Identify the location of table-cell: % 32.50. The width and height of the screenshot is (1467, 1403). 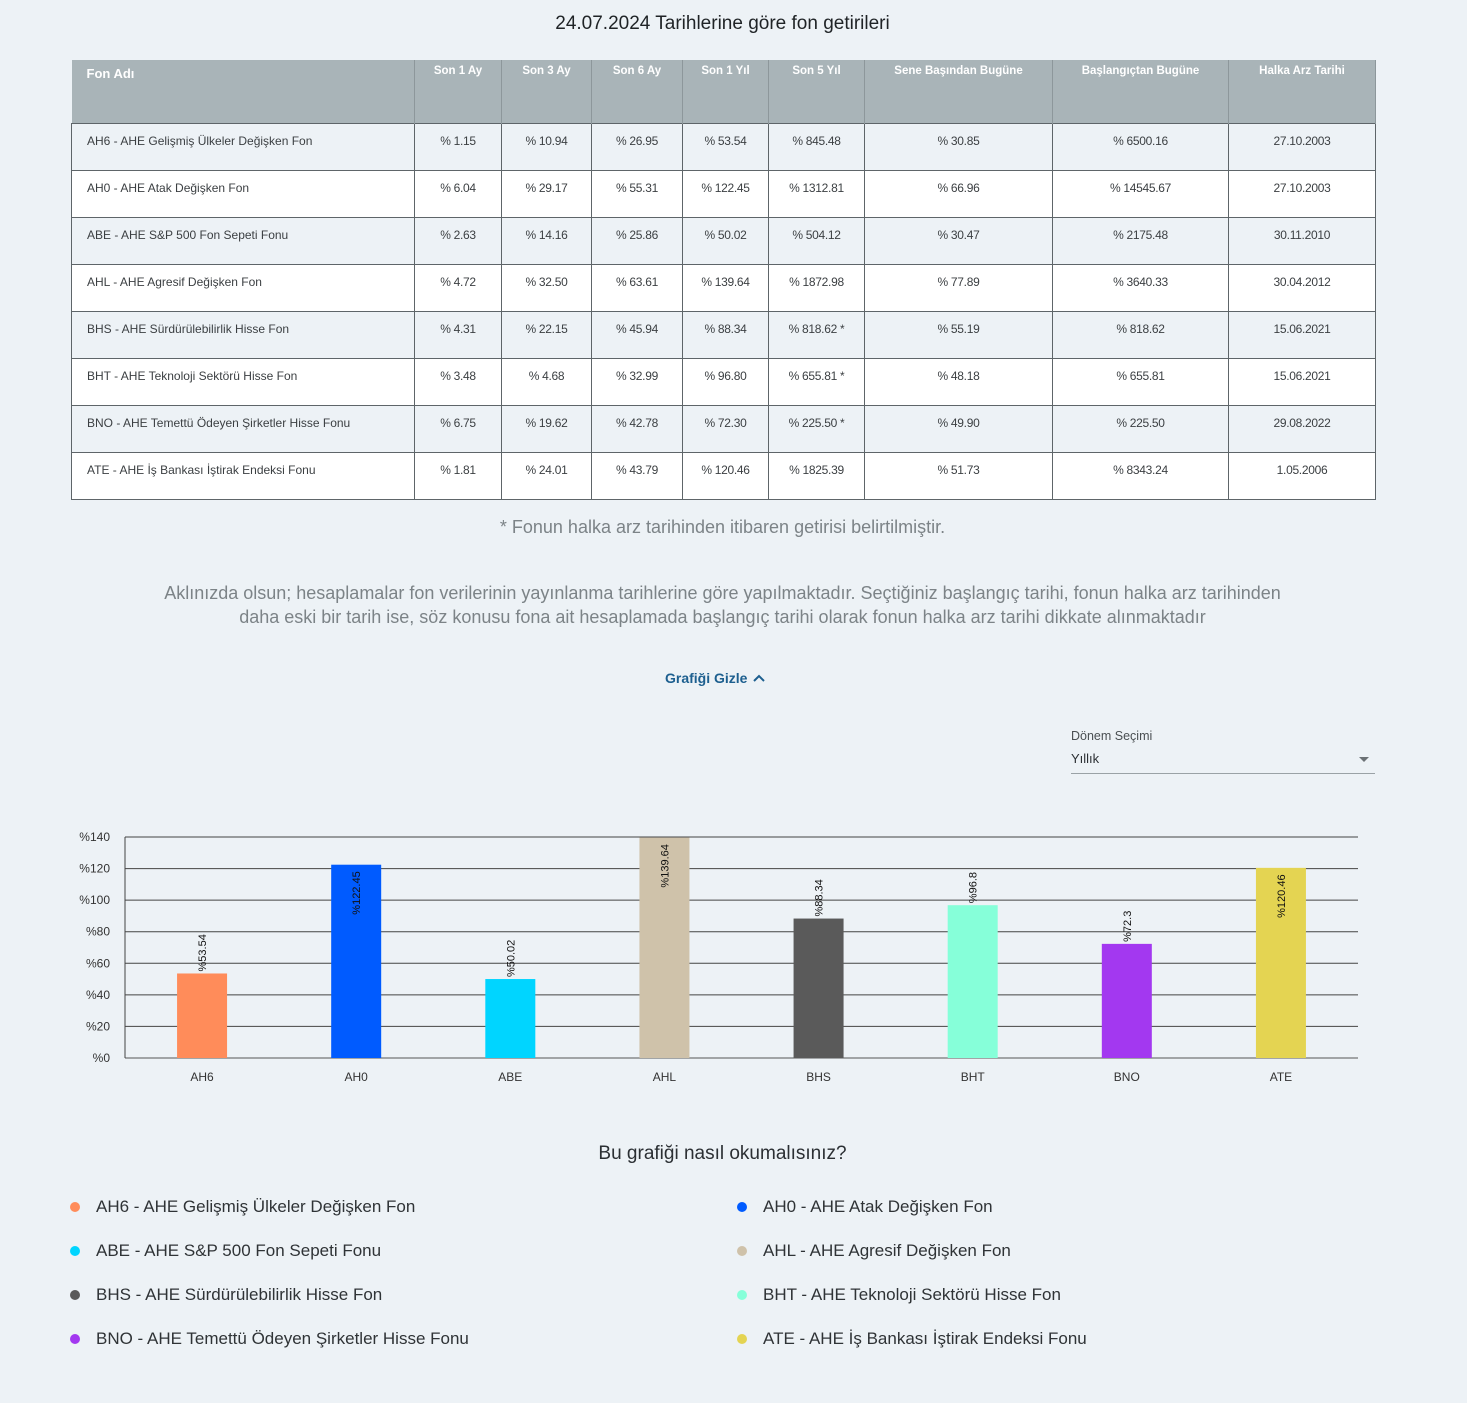
(546, 288).